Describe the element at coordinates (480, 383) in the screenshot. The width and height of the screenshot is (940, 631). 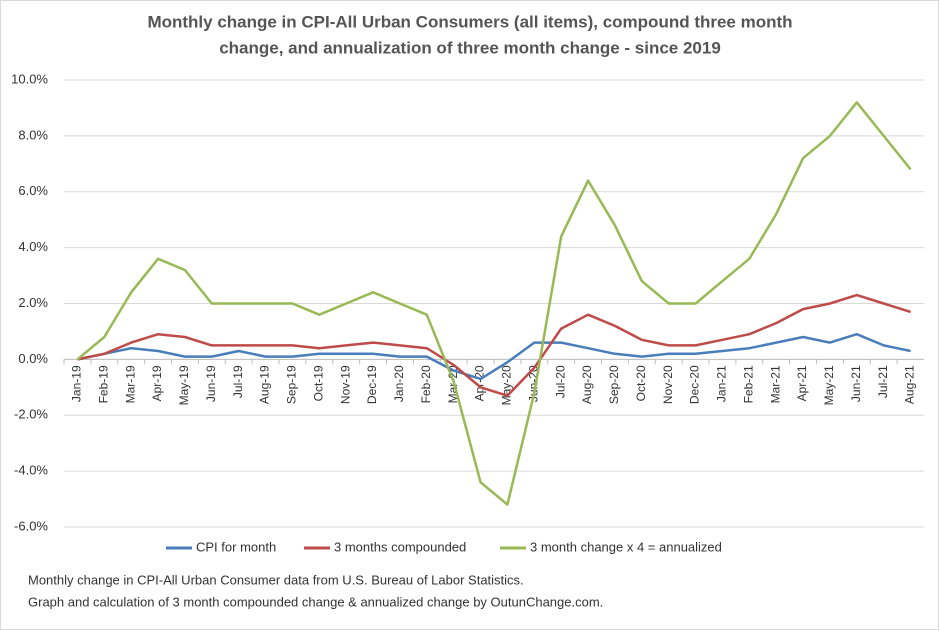
I see `x-tick-label: Apr-20` at that location.